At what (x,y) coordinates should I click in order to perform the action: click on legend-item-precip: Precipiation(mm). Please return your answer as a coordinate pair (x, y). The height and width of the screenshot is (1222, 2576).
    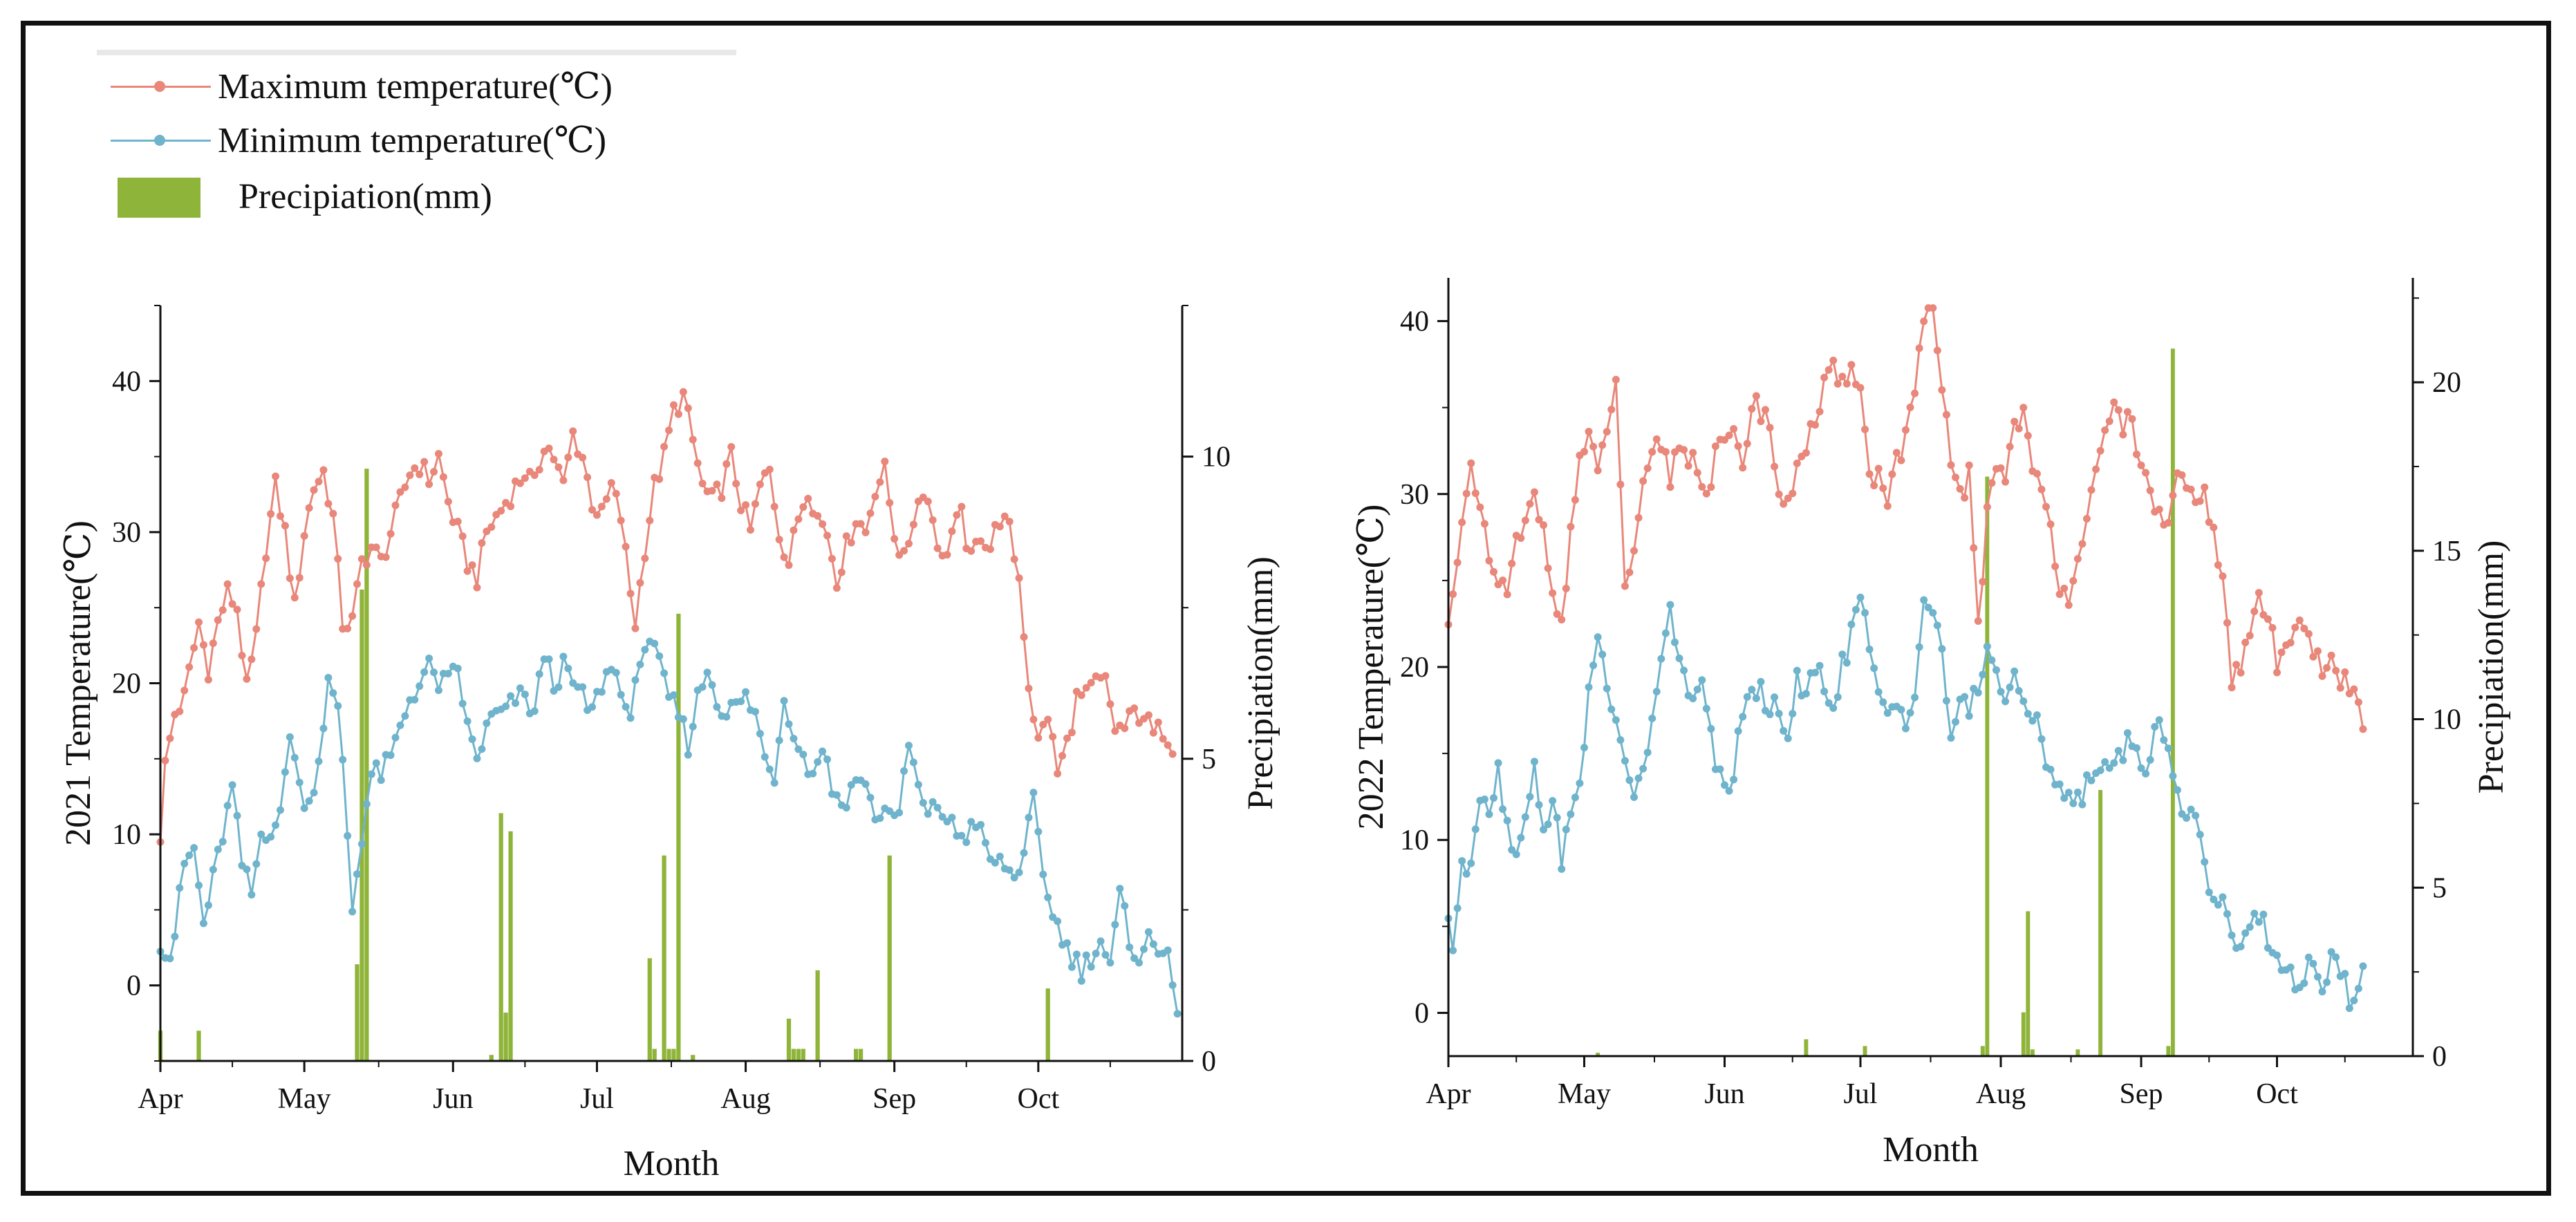
    Looking at the image, I should click on (301, 197).